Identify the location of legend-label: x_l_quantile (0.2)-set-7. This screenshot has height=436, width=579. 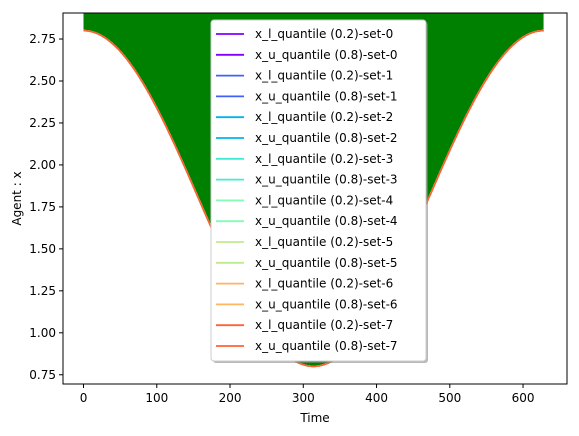
(324, 325).